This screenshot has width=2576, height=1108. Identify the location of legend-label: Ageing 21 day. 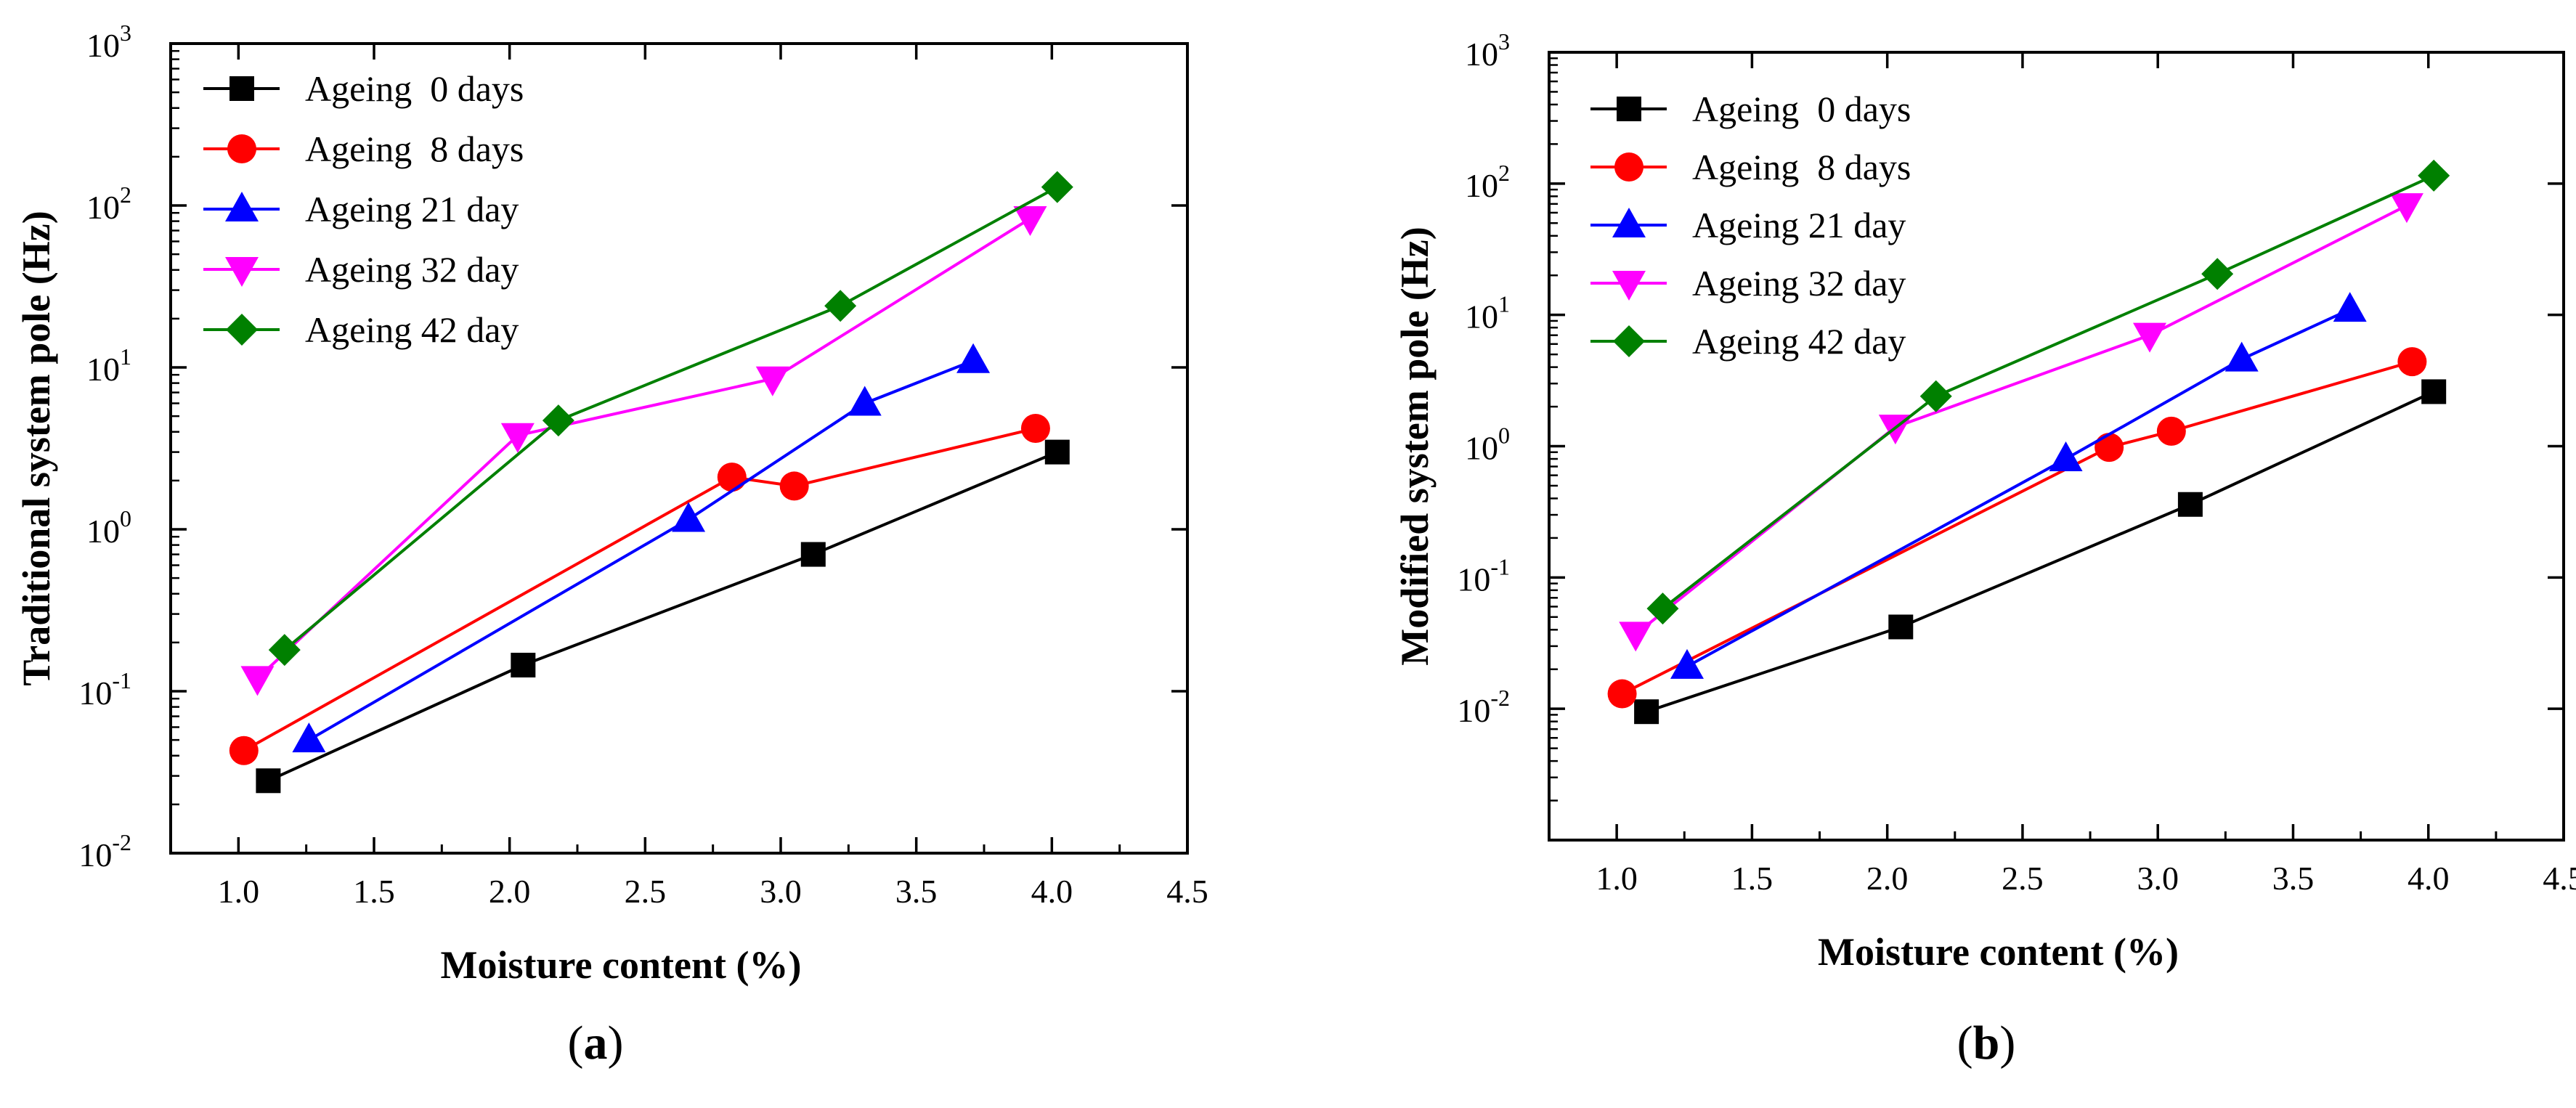
(1799, 225).